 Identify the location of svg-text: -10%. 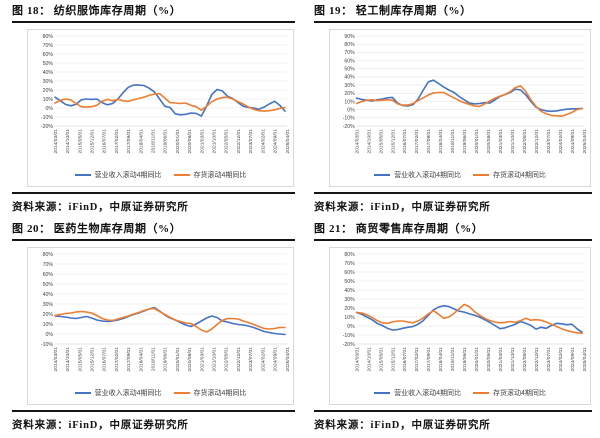
(349, 336).